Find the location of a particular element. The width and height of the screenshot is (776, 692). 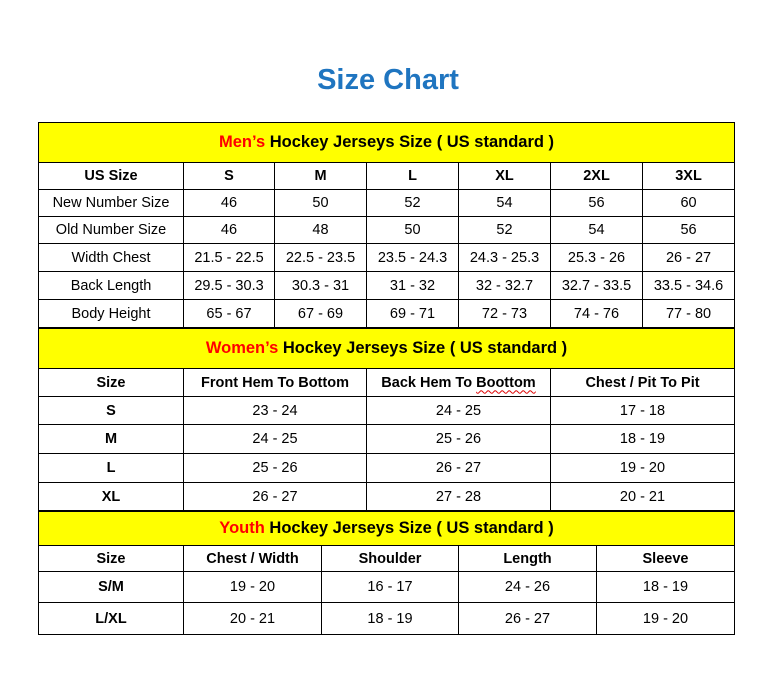

column-header: XL is located at coordinates (504, 176).